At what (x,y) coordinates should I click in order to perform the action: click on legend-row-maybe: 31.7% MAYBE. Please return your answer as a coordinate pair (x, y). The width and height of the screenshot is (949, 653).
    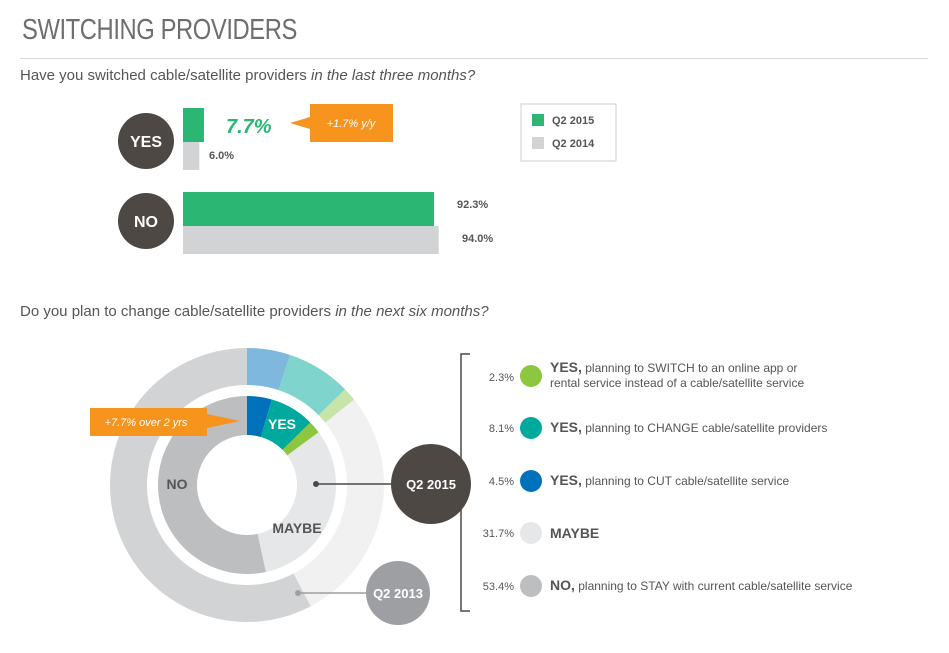
    Looking at the image, I should click on (541, 533).